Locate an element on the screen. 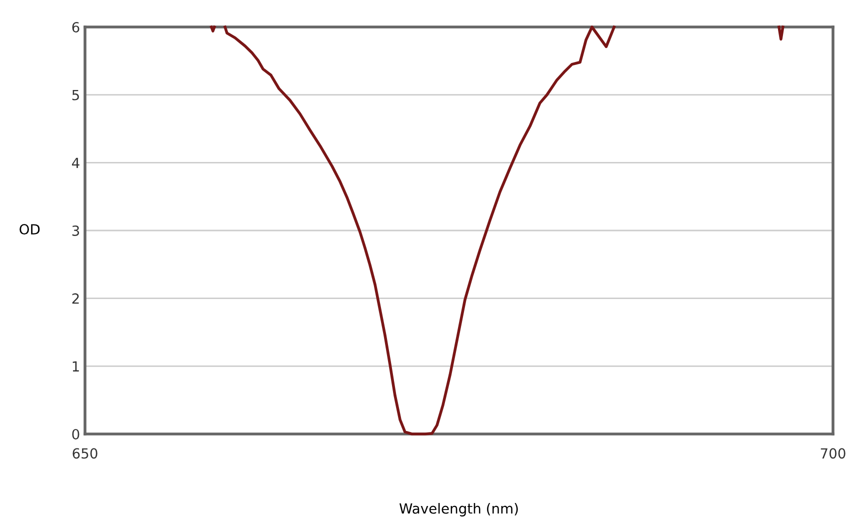 This screenshot has width=861, height=528. y-tick-label: 2 is located at coordinates (75, 298).